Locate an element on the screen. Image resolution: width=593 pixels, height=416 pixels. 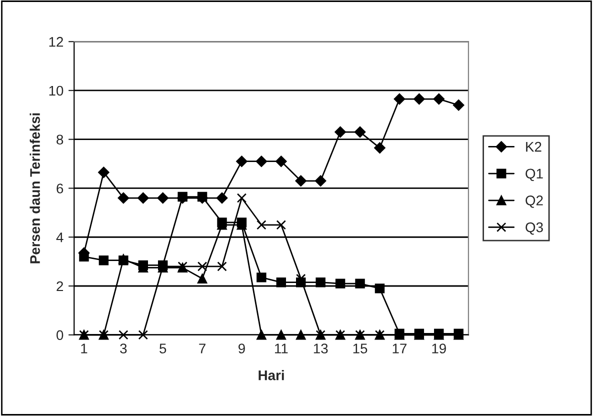
x-tick-label: 15 is located at coordinates (360, 349).